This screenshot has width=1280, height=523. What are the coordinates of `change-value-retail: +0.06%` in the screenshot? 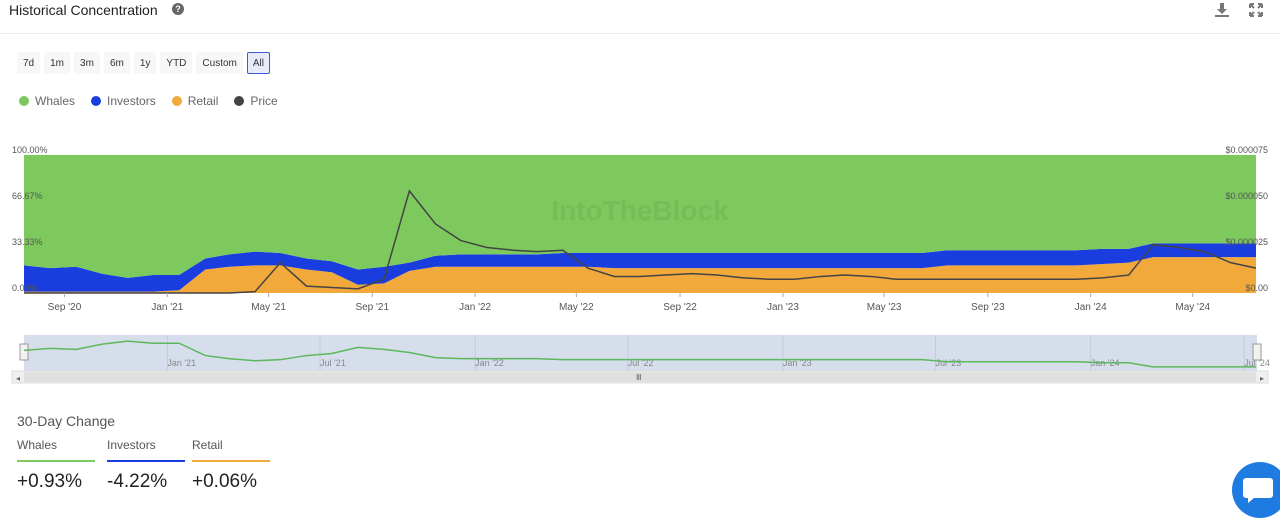 It's located at (224, 481).